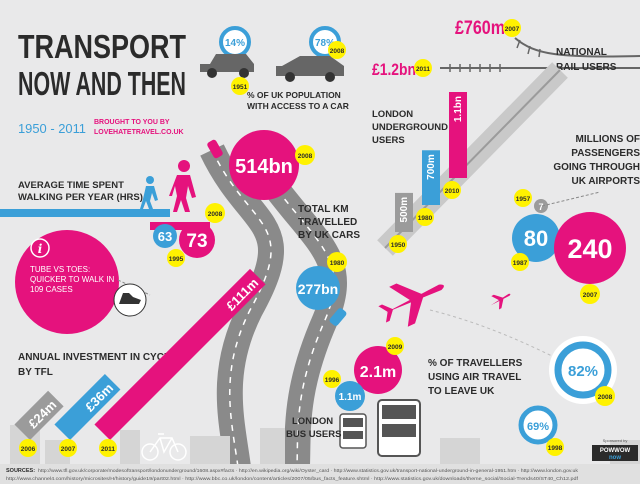  Describe the element at coordinates (52, 128) in the screenshot. I see `years-range: 1950 - 2011` at that location.